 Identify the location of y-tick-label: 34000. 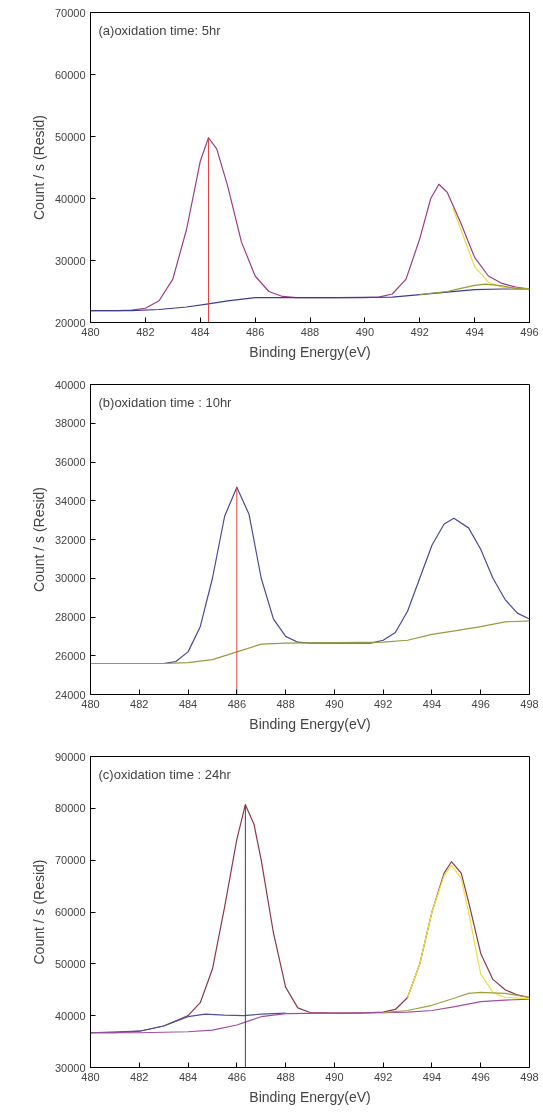
(70, 500).